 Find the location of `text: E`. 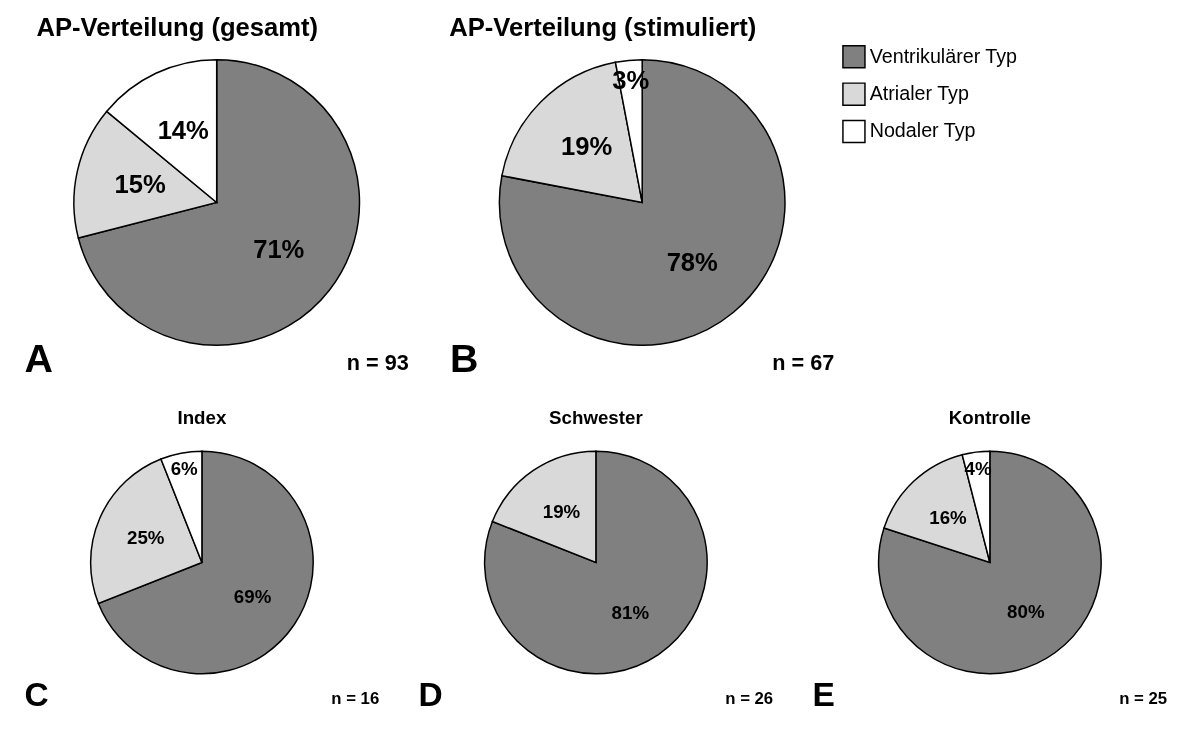

text: E is located at coordinates (823, 694).